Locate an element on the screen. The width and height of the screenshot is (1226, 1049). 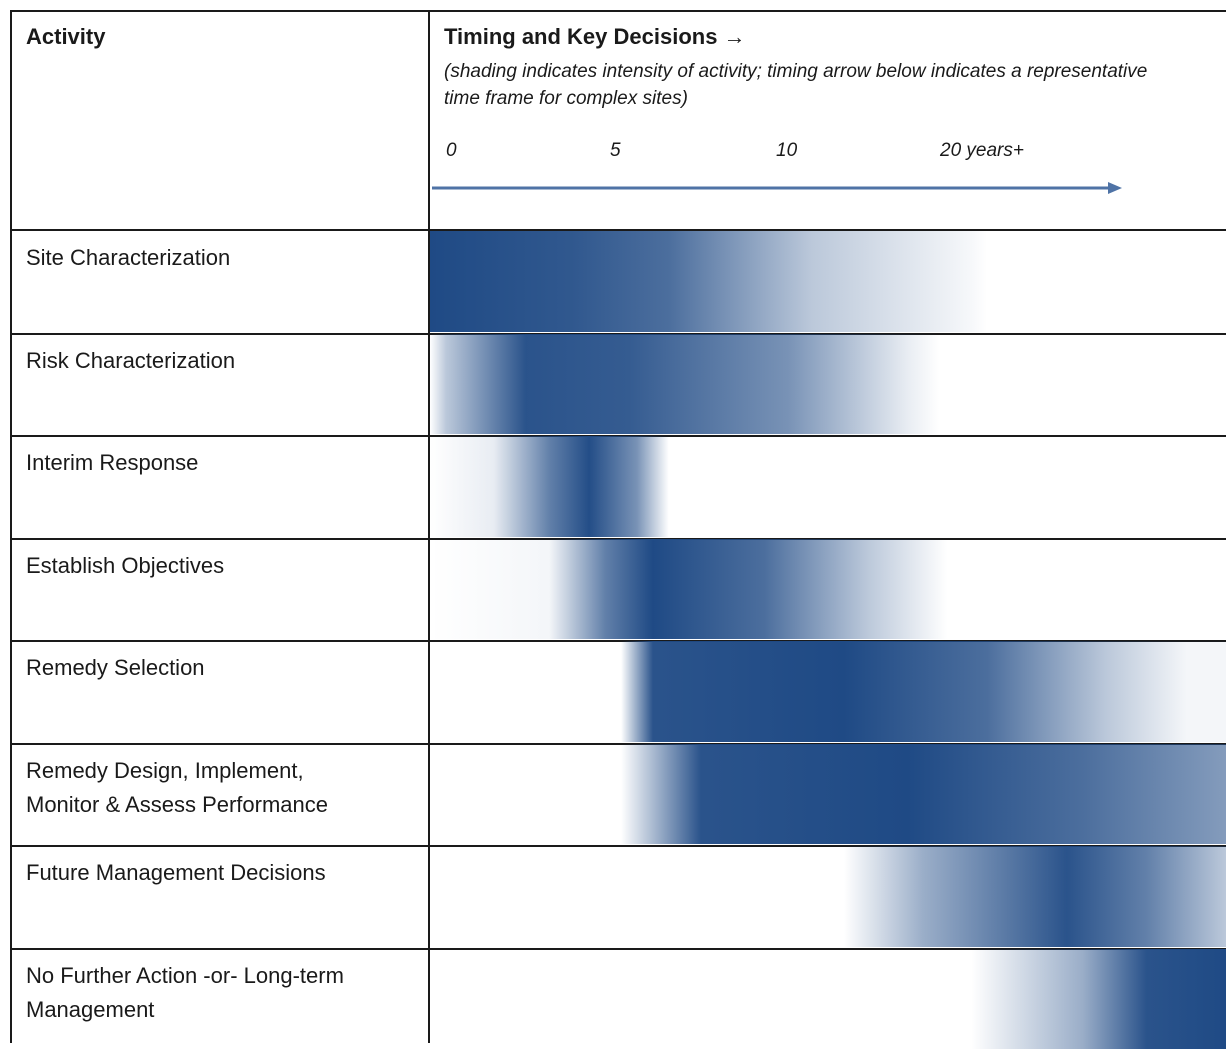
timing-column-header: Timing and Key Decisions → is located at coordinates (595, 36).